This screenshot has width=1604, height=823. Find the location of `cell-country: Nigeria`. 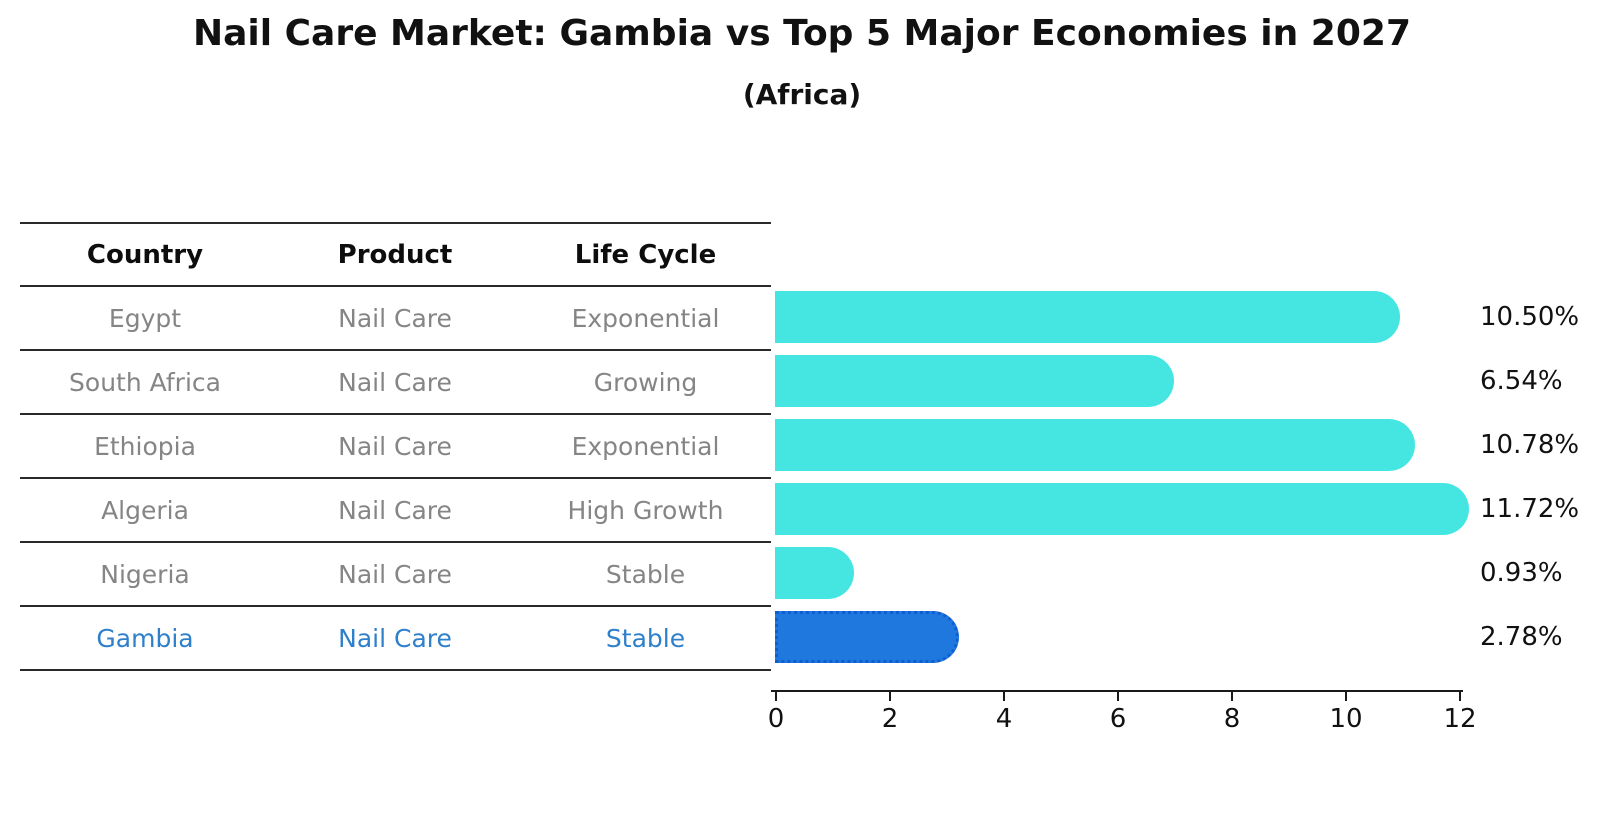

cell-country: Nigeria is located at coordinates (145, 574).